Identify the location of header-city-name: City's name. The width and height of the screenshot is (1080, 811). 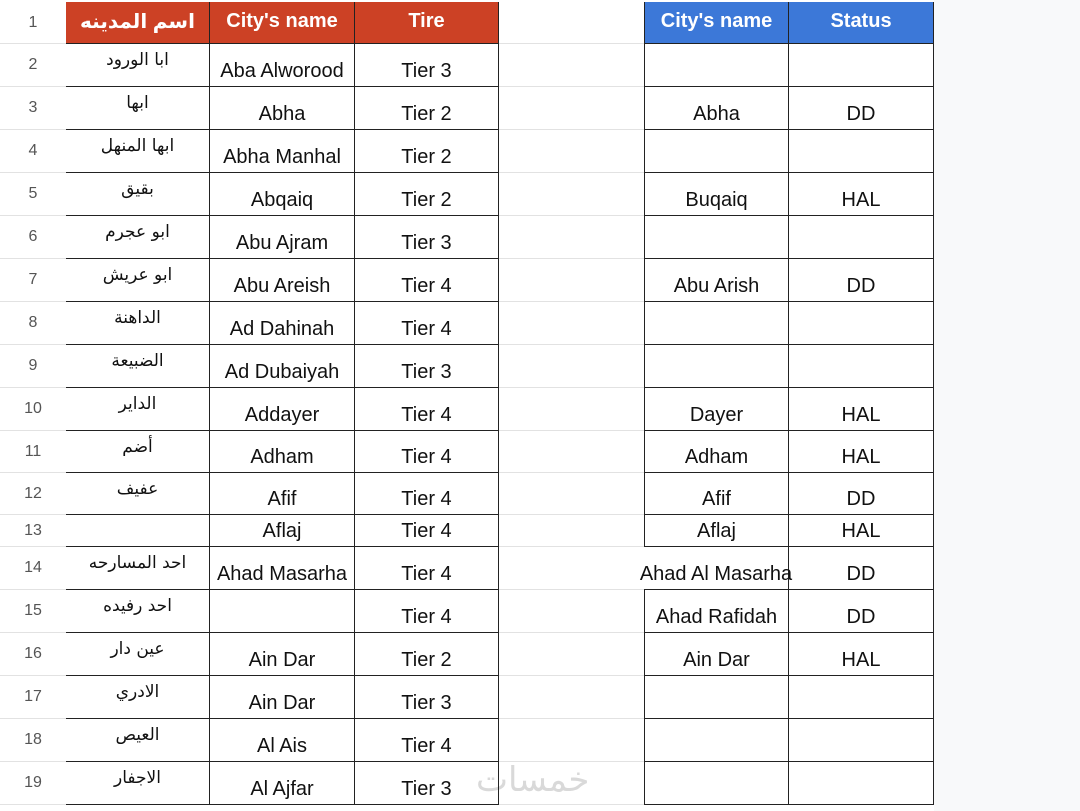
(282, 23).